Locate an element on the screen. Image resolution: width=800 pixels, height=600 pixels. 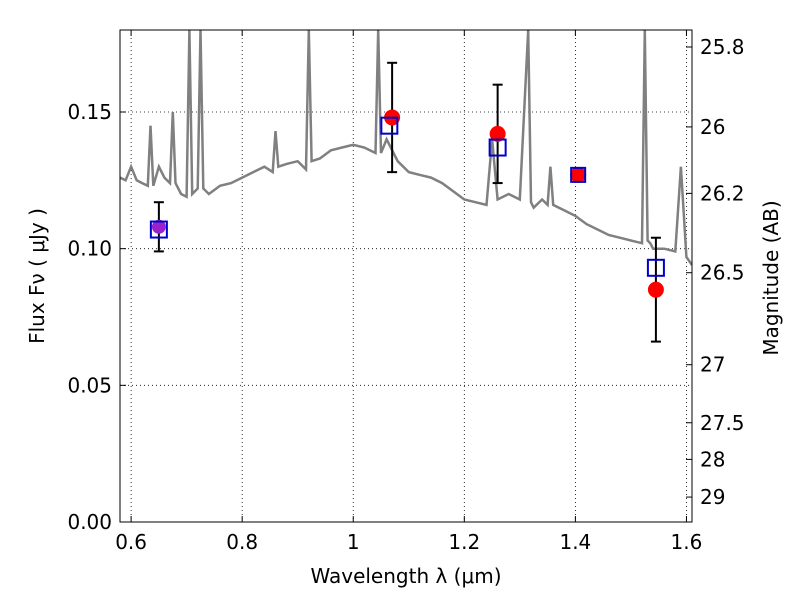
y-tick-label: 0.00 is located at coordinates (89, 522).